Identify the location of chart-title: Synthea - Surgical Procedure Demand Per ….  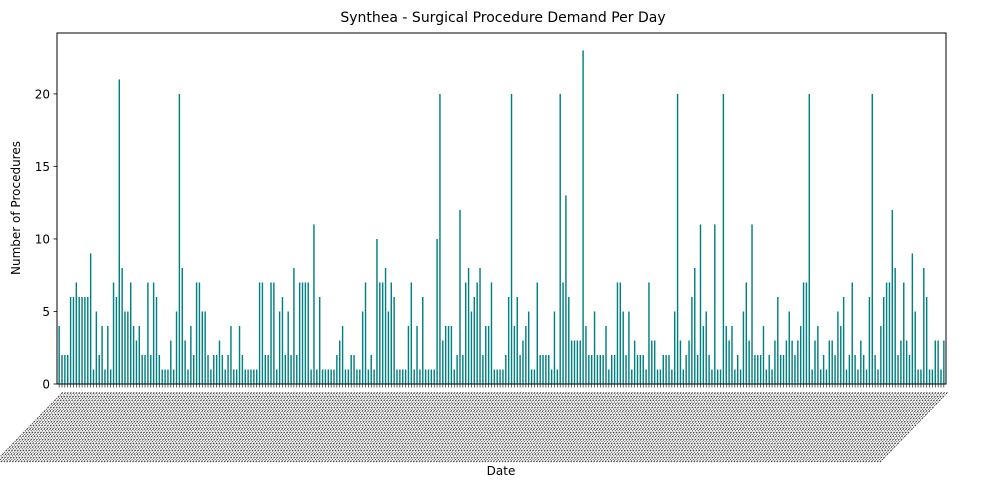
(502, 18).